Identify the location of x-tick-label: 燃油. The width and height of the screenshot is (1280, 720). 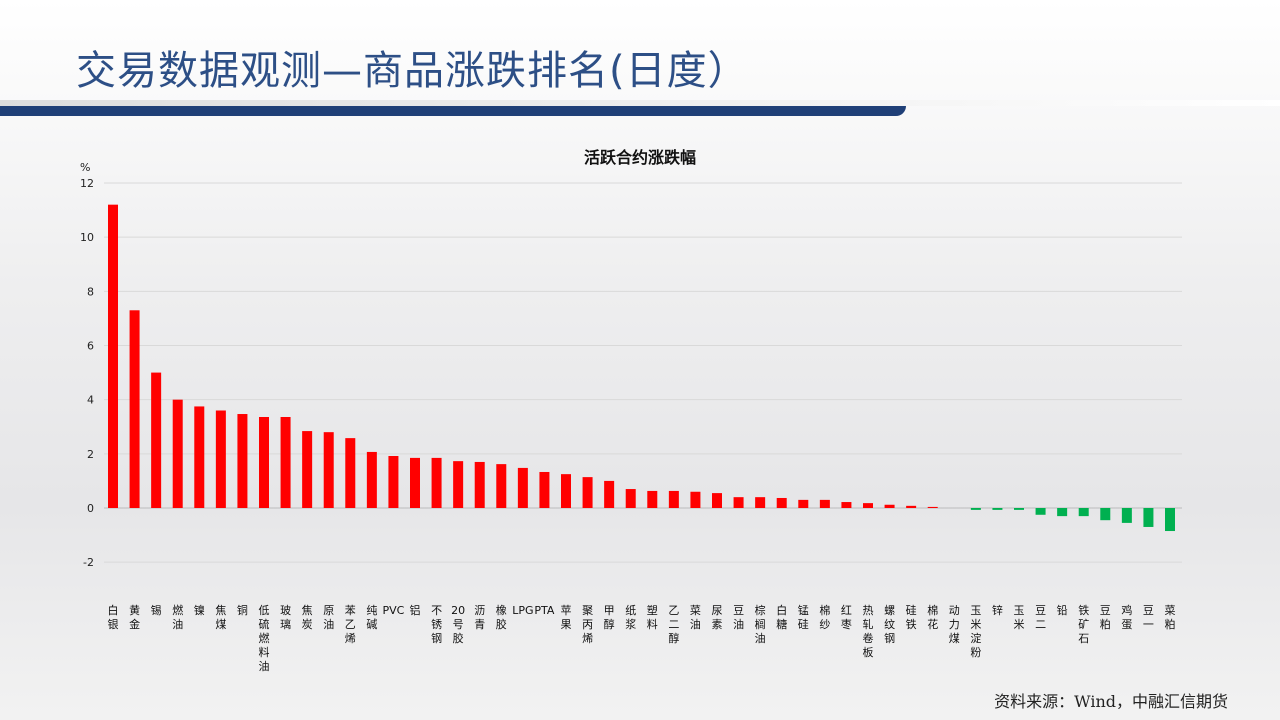
(177, 617).